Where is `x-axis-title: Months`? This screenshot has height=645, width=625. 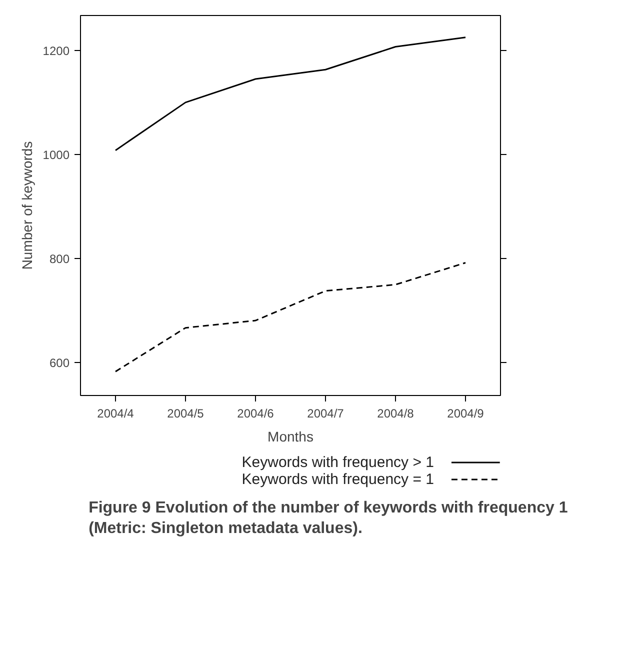
x-axis-title: Months is located at coordinates (291, 436).